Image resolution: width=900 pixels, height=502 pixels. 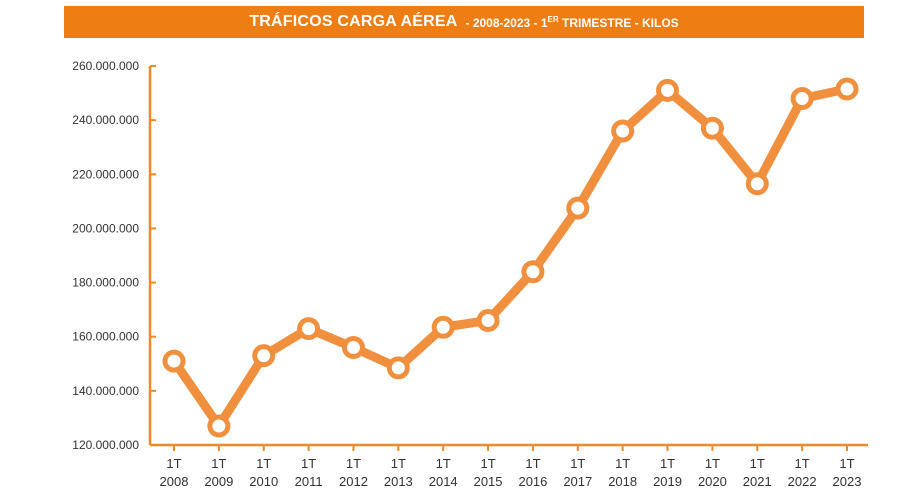 I want to click on x-tick-label-year: 2013, so click(x=398, y=481).